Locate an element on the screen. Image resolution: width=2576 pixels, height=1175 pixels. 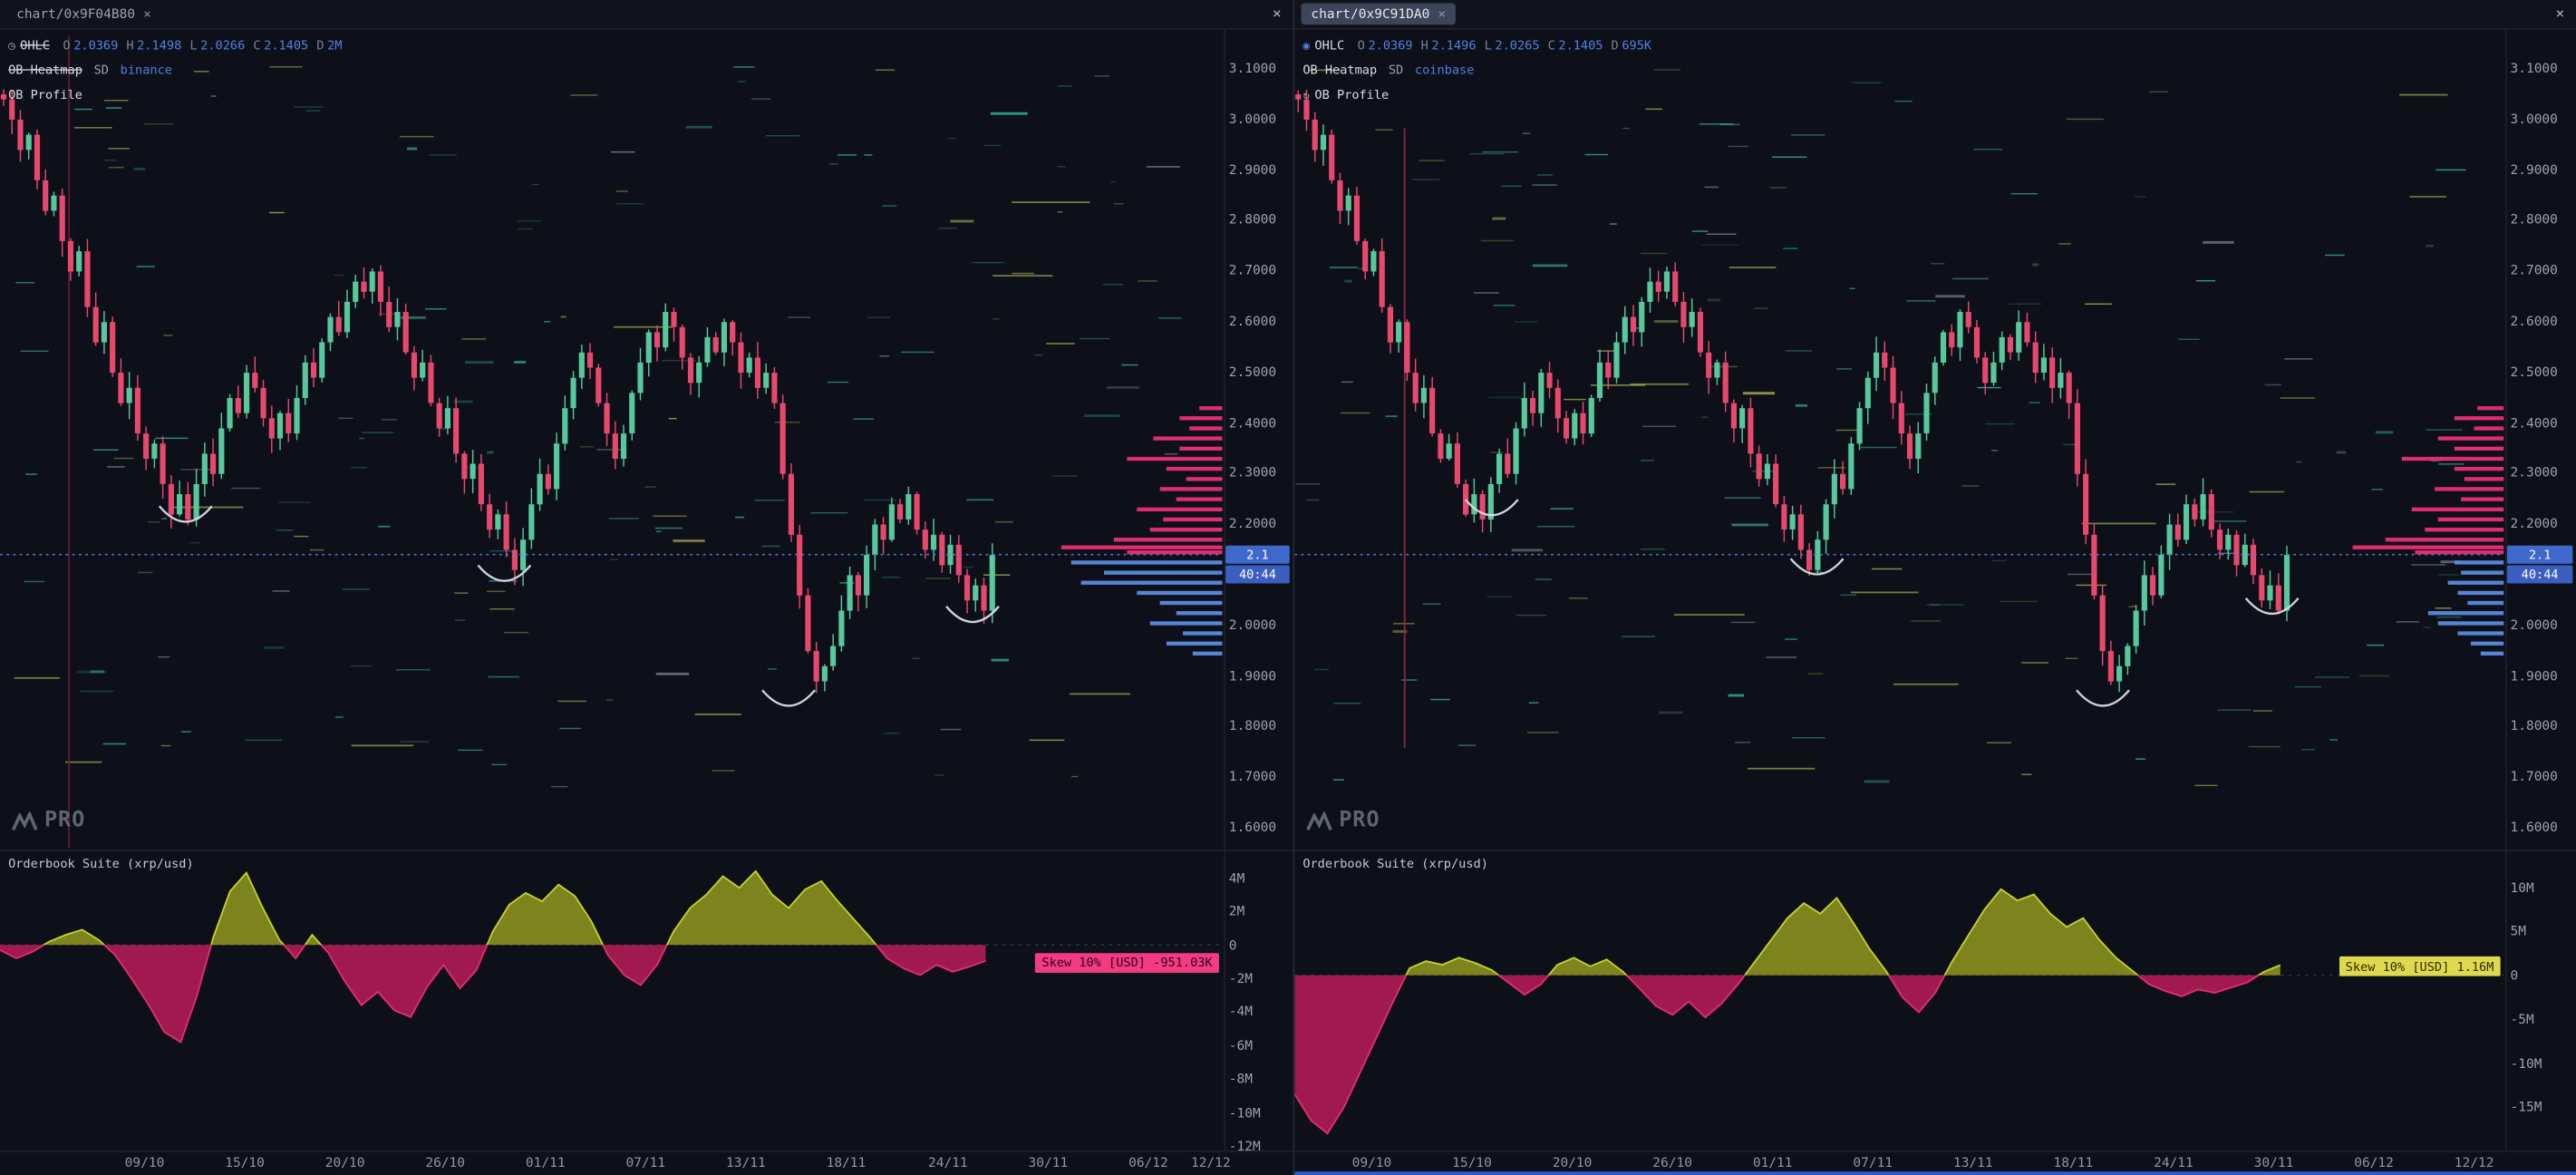
ohlc-values: O 2.0369 H 2.1498 L 2.0266 C 2.1405 D 2M is located at coordinates (198, 46).